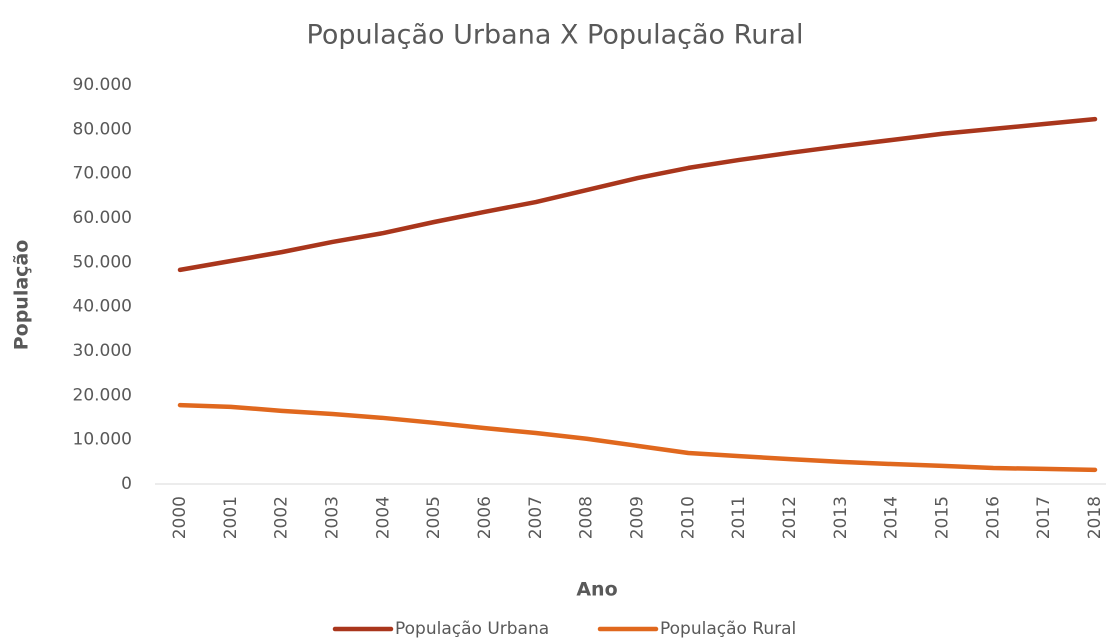 The height and width of the screenshot is (641, 1106). What do you see at coordinates (637, 437) in the screenshot?
I see `series-line` at bounding box center [637, 437].